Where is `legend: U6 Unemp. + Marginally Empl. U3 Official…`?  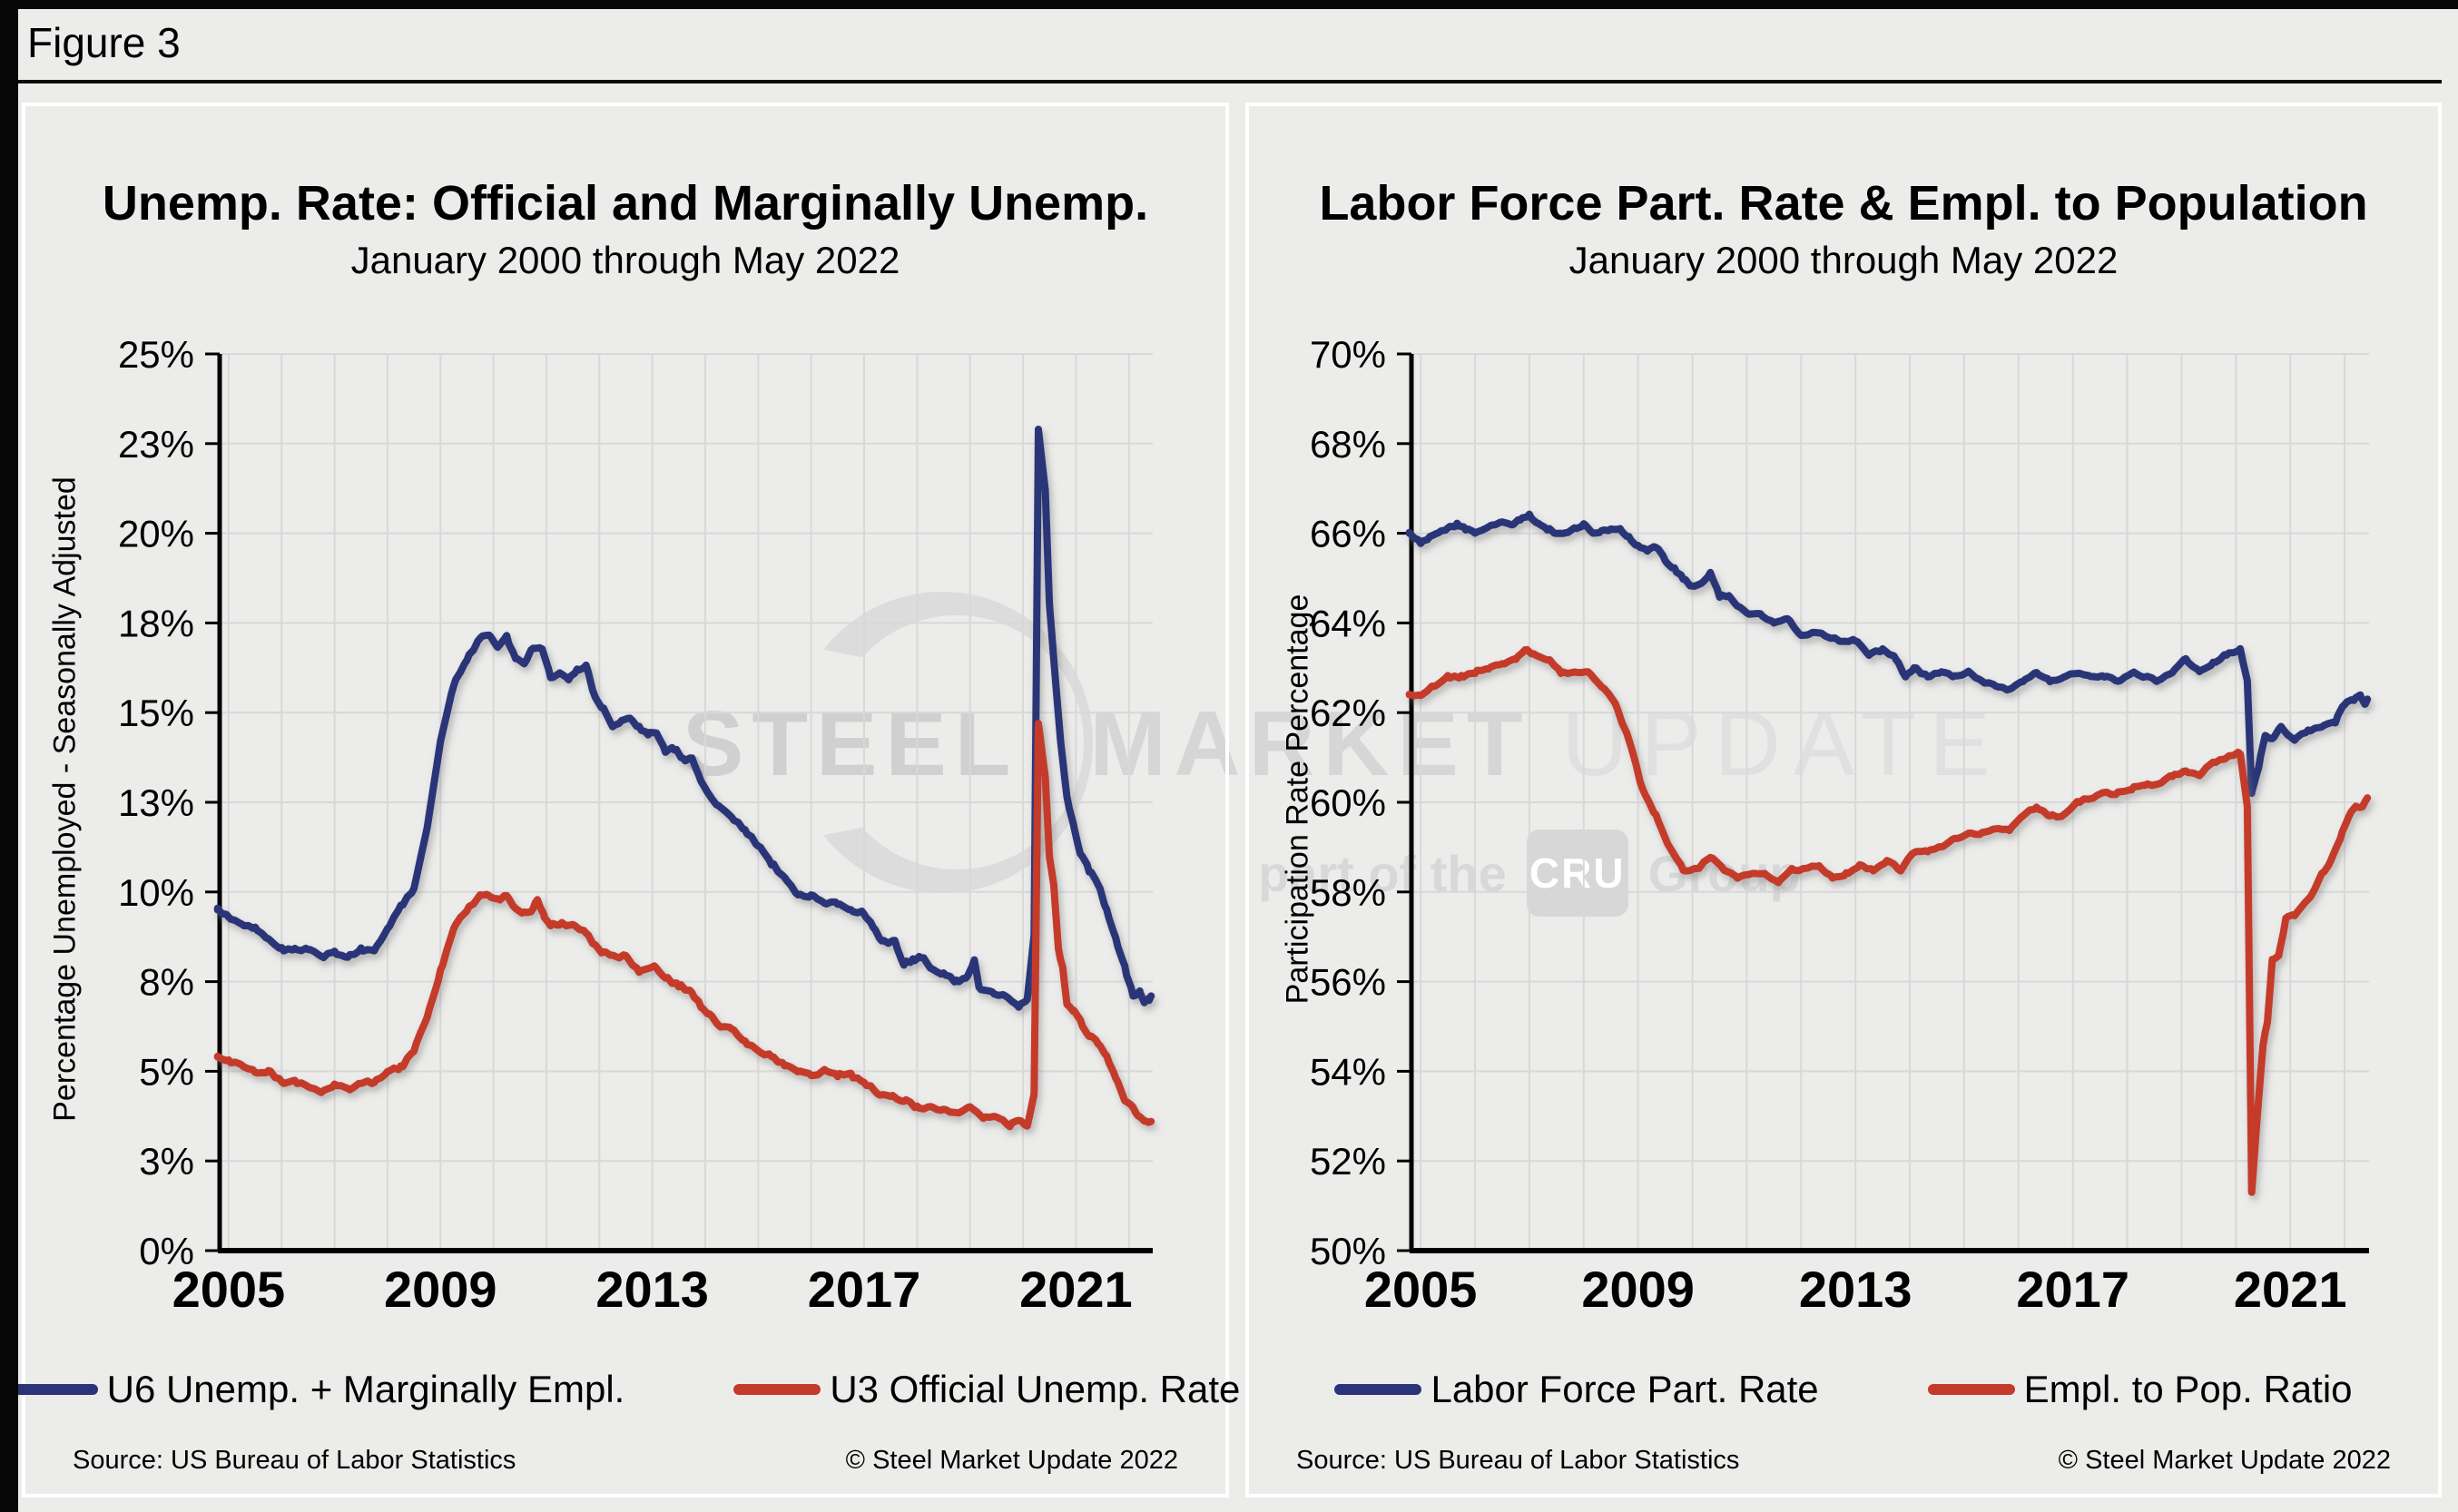 legend: U6 Unemp. + Marginally Empl. U3 Official… is located at coordinates (625, 1389).